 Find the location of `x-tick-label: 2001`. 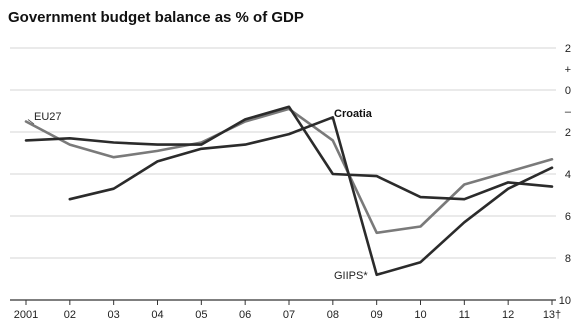

x-tick-label: 2001 is located at coordinates (26, 315).